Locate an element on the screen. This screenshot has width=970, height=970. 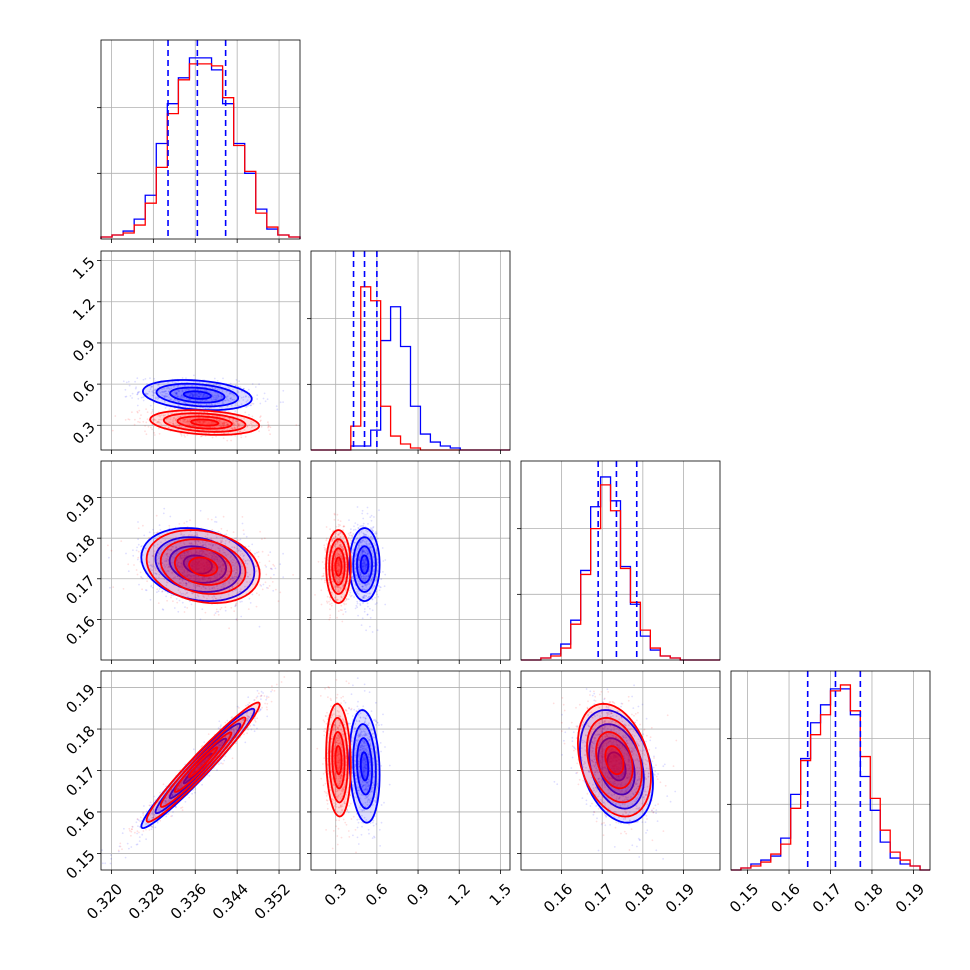
x-tick-label: 0.15 is located at coordinates (744, 898).